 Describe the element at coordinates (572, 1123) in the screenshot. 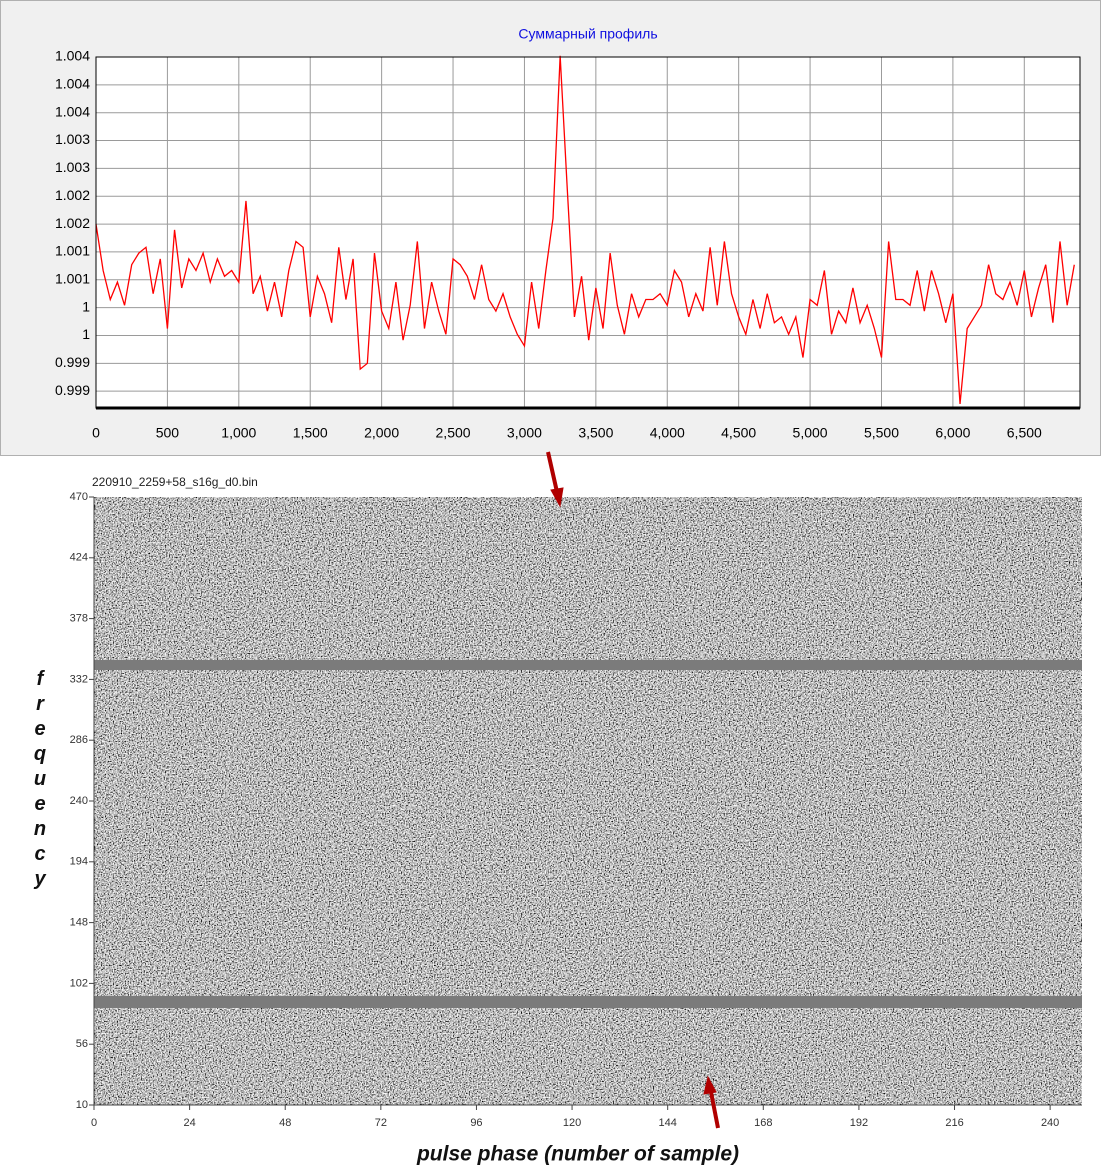

I see `x-tick-label: 120` at that location.